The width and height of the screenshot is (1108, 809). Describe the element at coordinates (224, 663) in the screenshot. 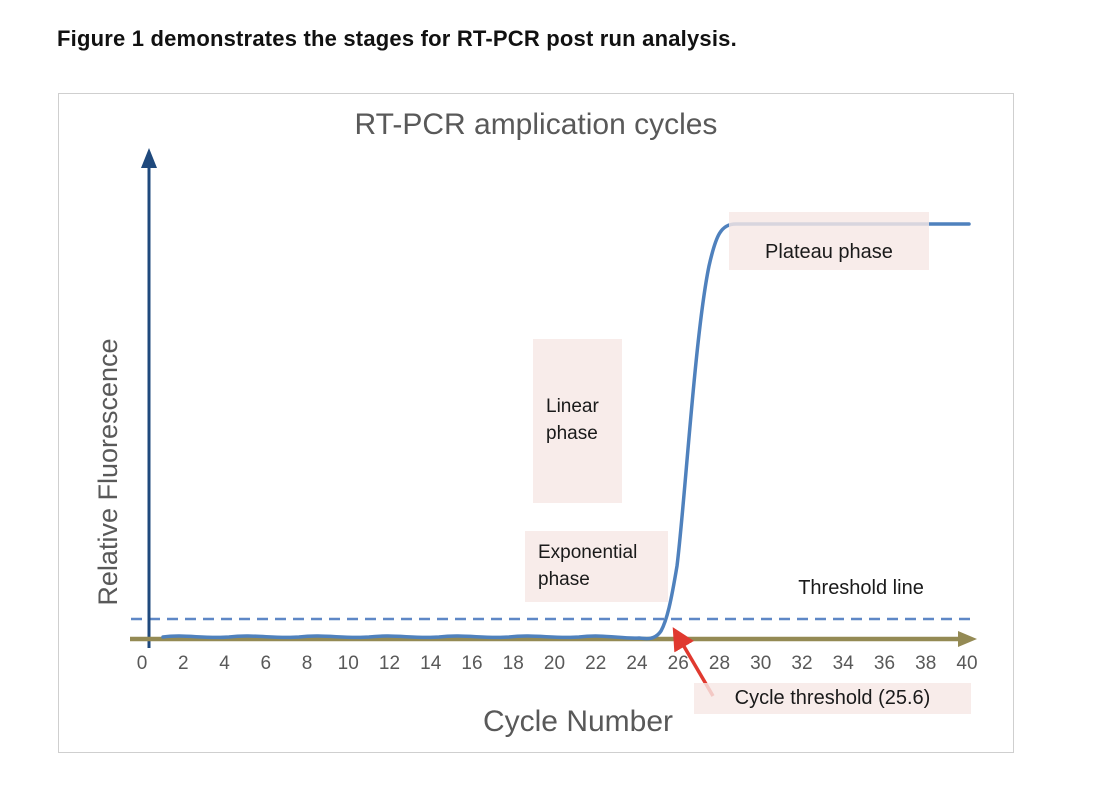

I see `x-tick-label: 4` at that location.